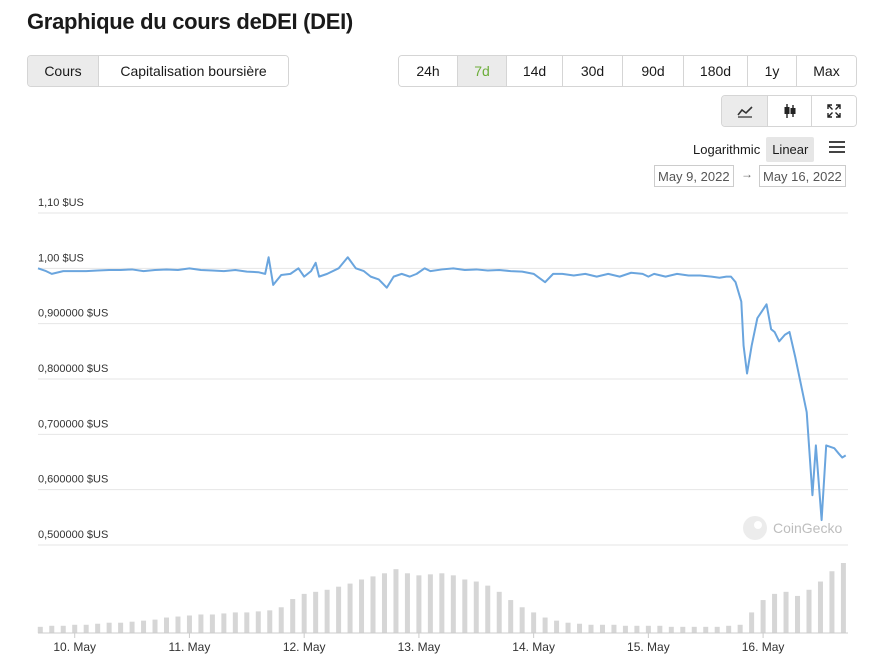 The image size is (870, 672). Describe the element at coordinates (419, 647) in the screenshot. I see `x-tick-label: 13. May` at that location.